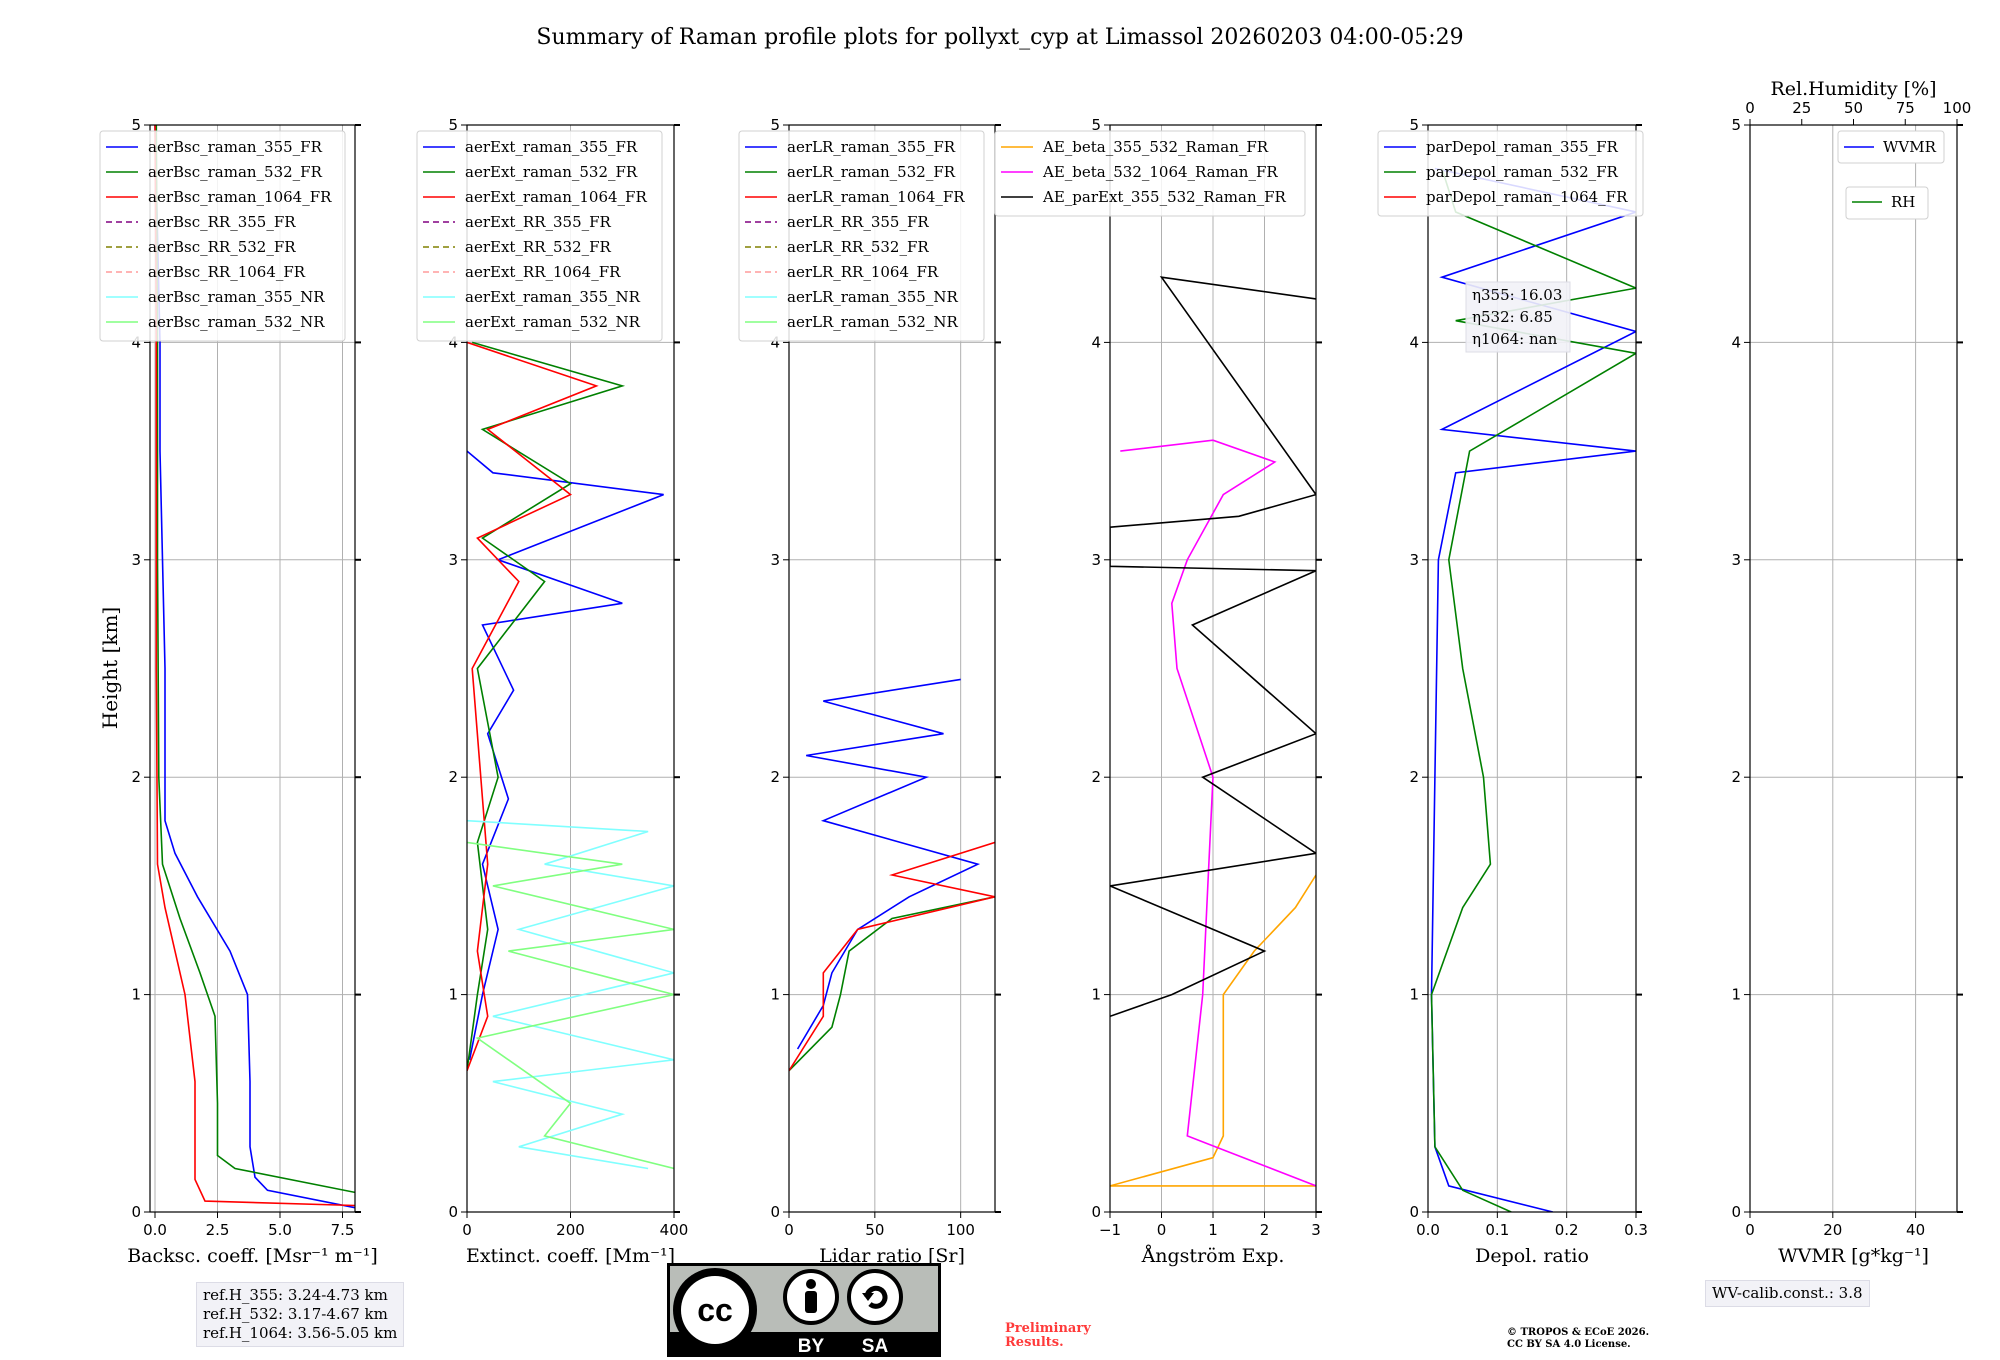  Describe the element at coordinates (1265, 1230) in the screenshot. I see `x-tick-label: 2` at that location.